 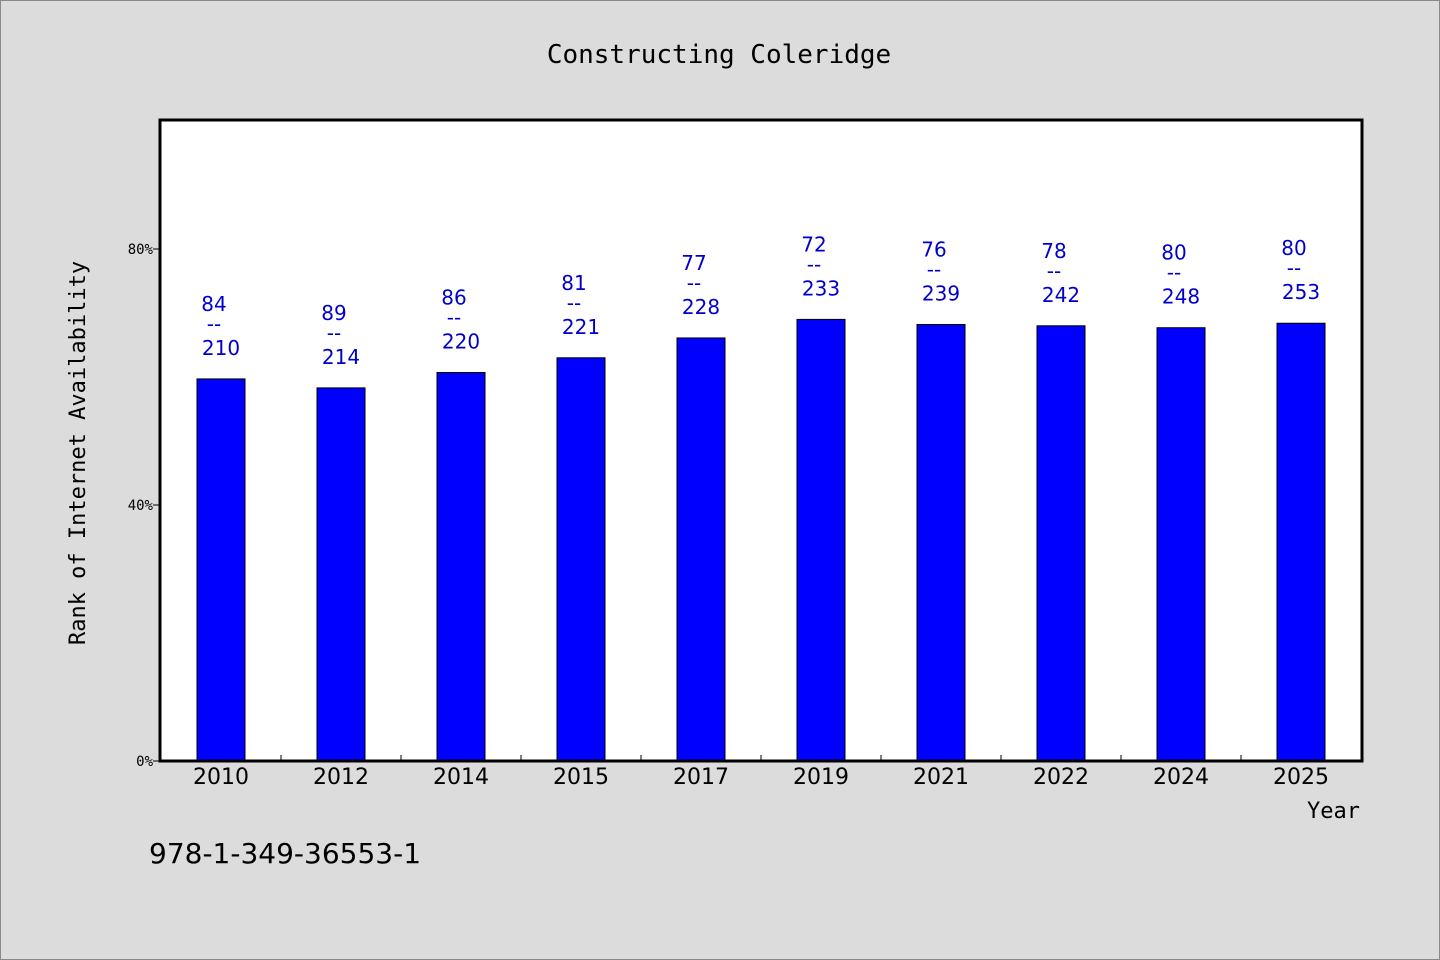 What do you see at coordinates (701, 777) in the screenshot?
I see `x-tick-label-2017: 2017` at bounding box center [701, 777].